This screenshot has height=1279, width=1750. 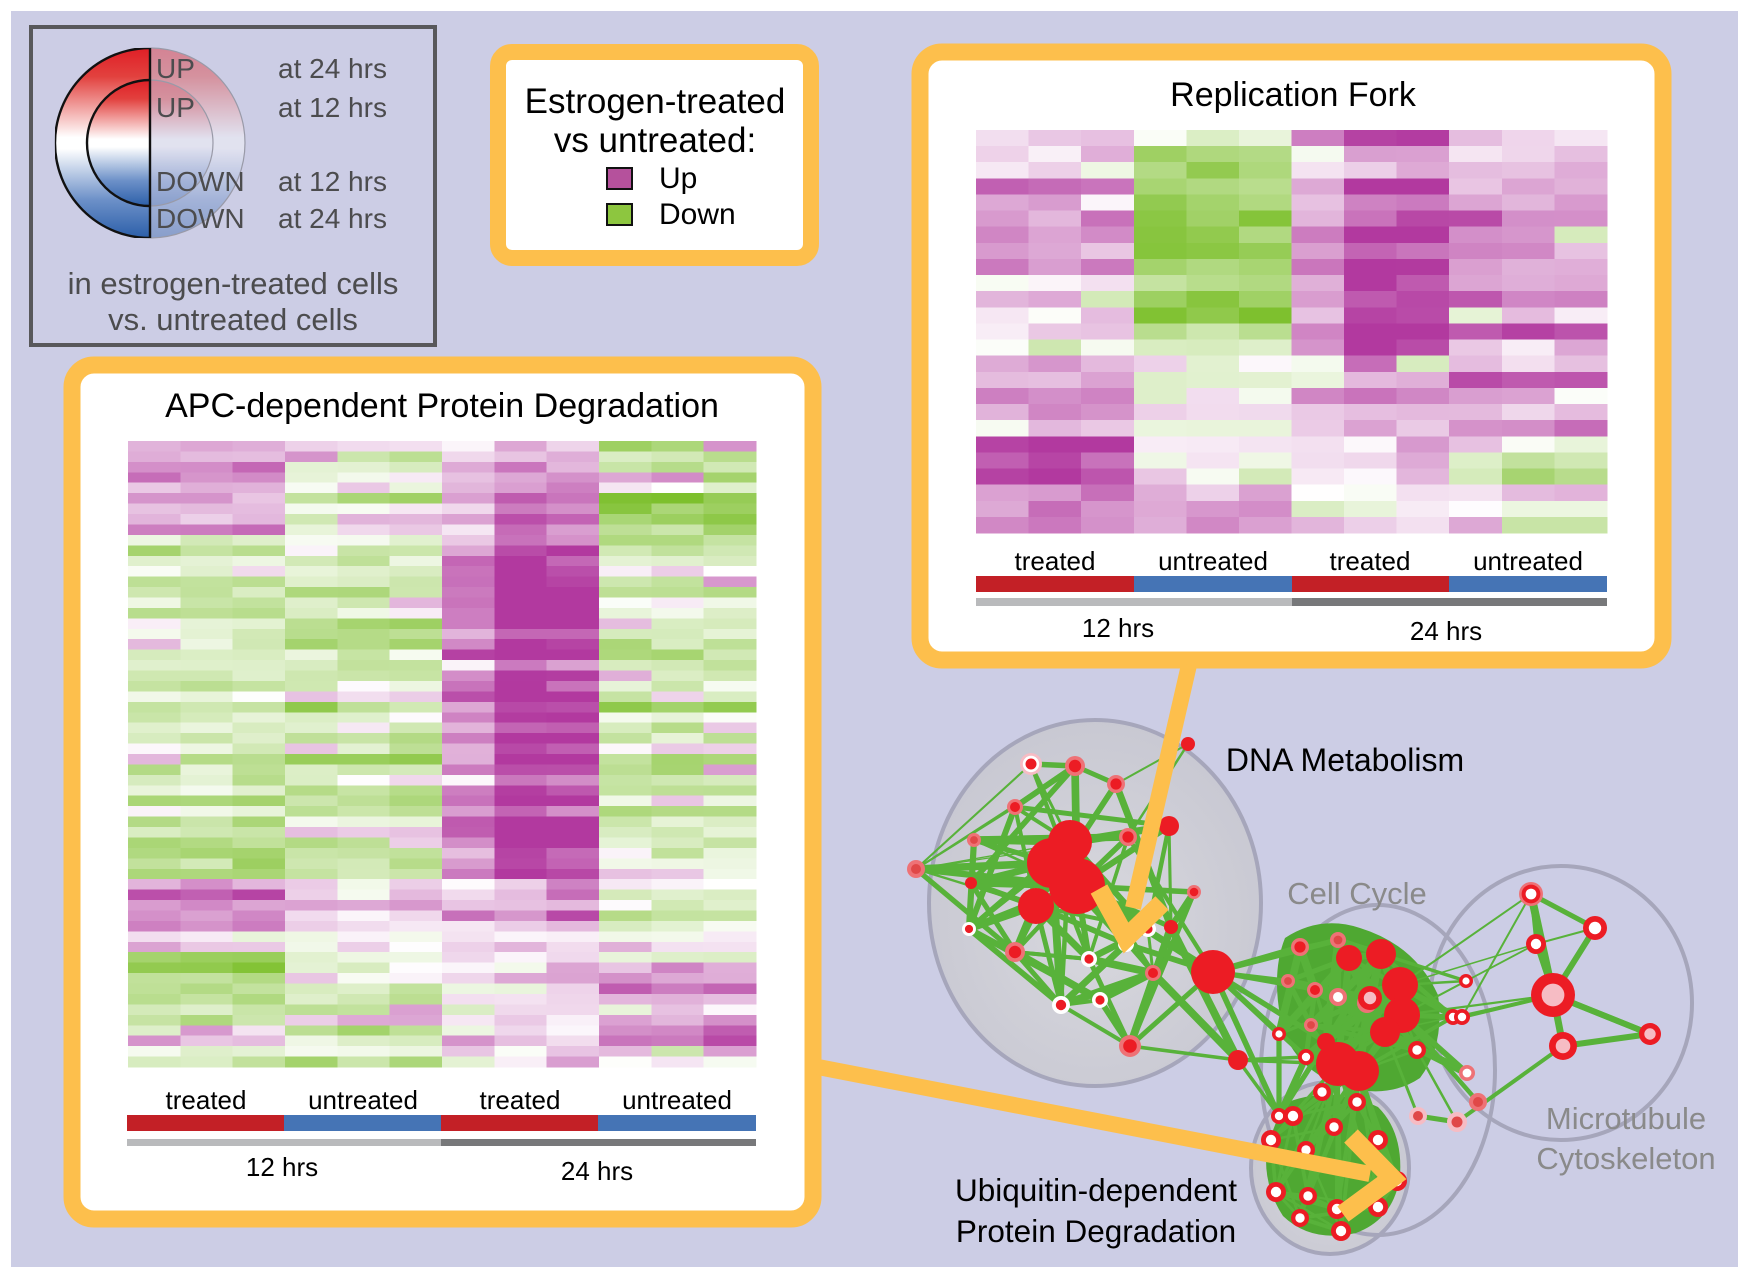 I want to click on svg-text: DNA Metabolism, so click(x=1345, y=760).